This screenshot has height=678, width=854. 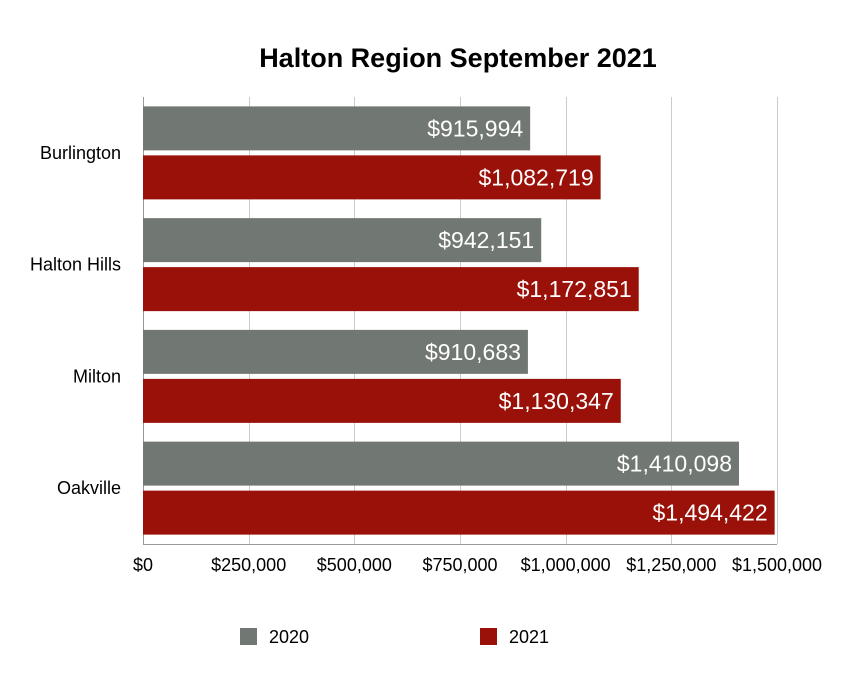 I want to click on category-label: Milton, so click(x=97, y=376).